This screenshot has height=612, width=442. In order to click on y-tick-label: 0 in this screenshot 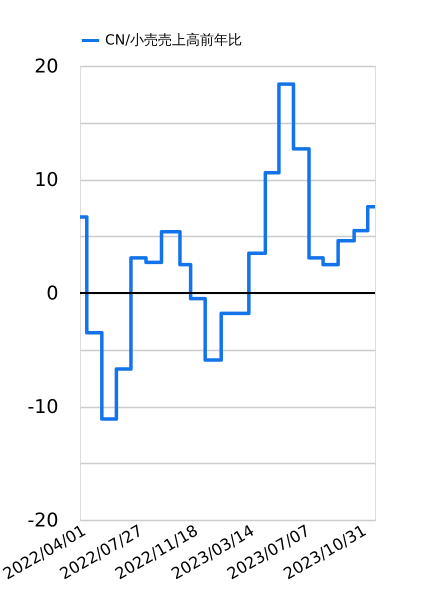, I will do `click(52, 293)`.